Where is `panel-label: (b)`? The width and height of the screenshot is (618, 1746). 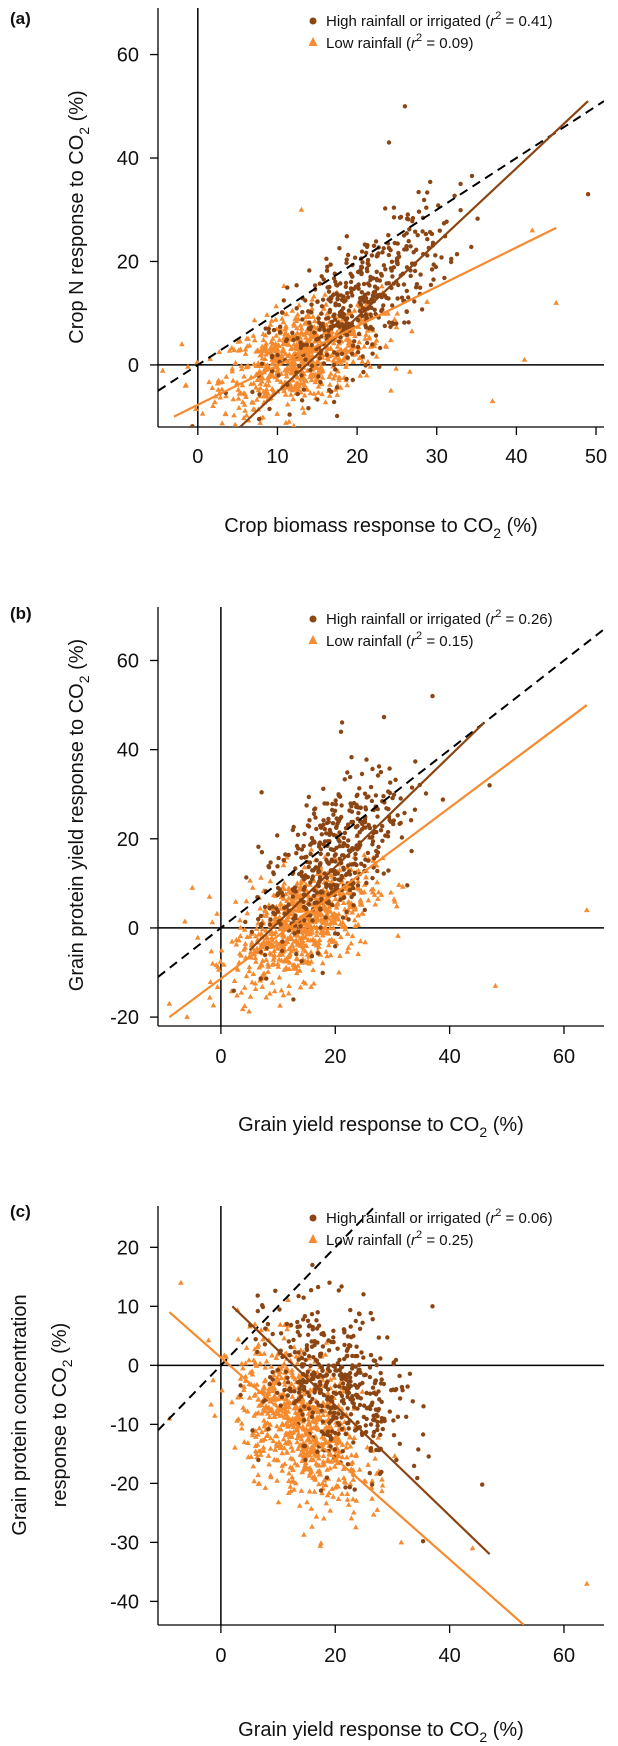 panel-label: (b) is located at coordinates (21, 613).